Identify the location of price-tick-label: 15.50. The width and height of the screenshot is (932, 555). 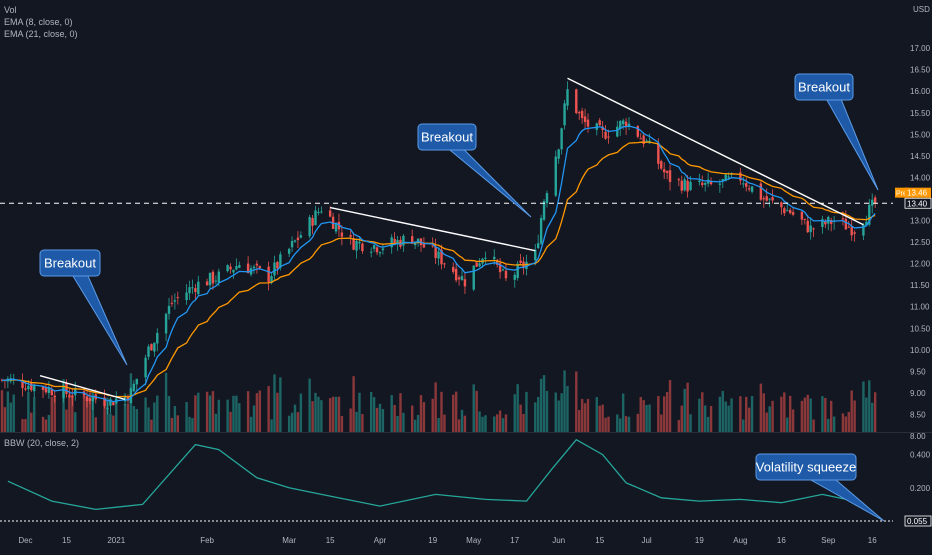
(920, 113).